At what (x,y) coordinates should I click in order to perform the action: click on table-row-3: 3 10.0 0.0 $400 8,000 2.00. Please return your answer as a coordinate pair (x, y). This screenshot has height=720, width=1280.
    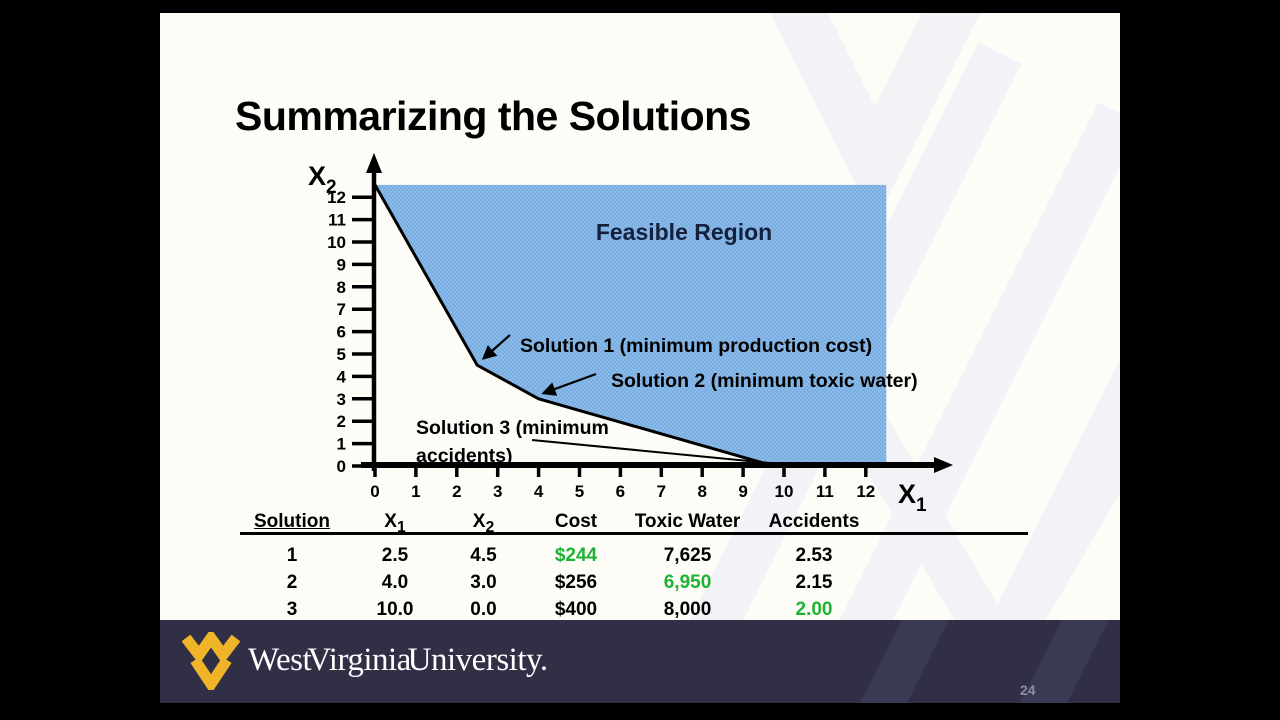
    Looking at the image, I should click on (558, 609).